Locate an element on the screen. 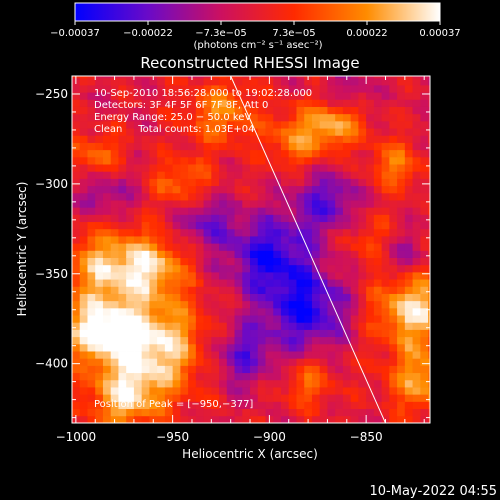 This screenshot has height=500, width=500. y-tick-label: −300 is located at coordinates (51, 184).